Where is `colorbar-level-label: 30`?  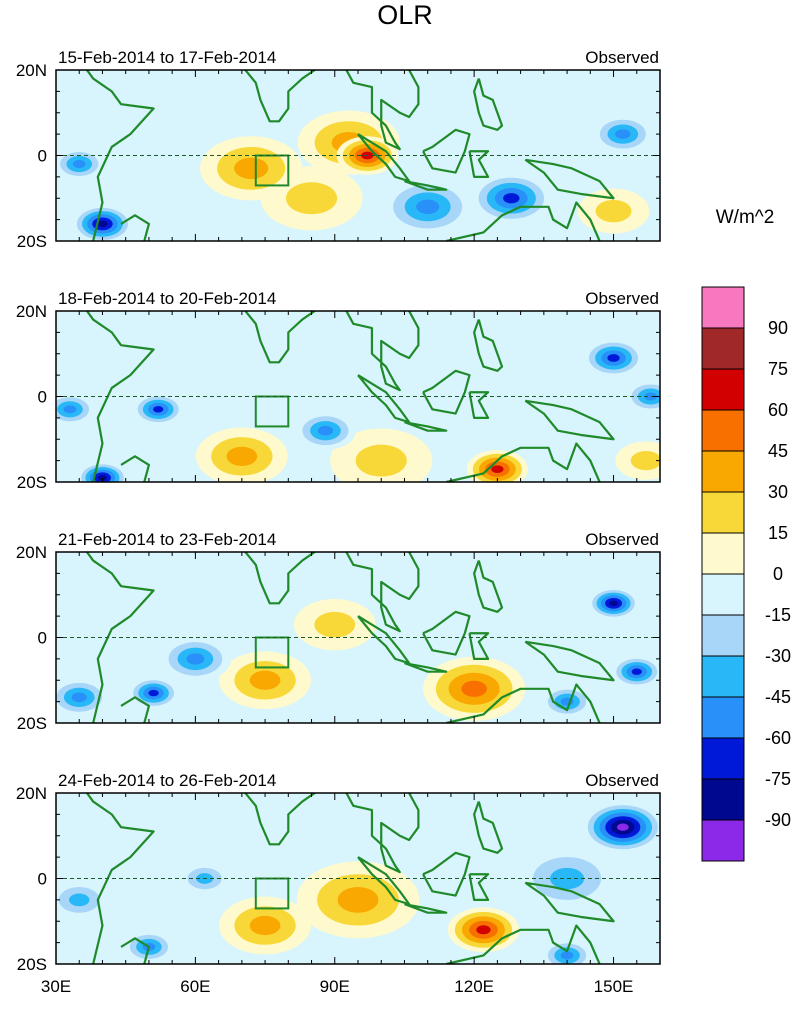 colorbar-level-label: 30 is located at coordinates (778, 492).